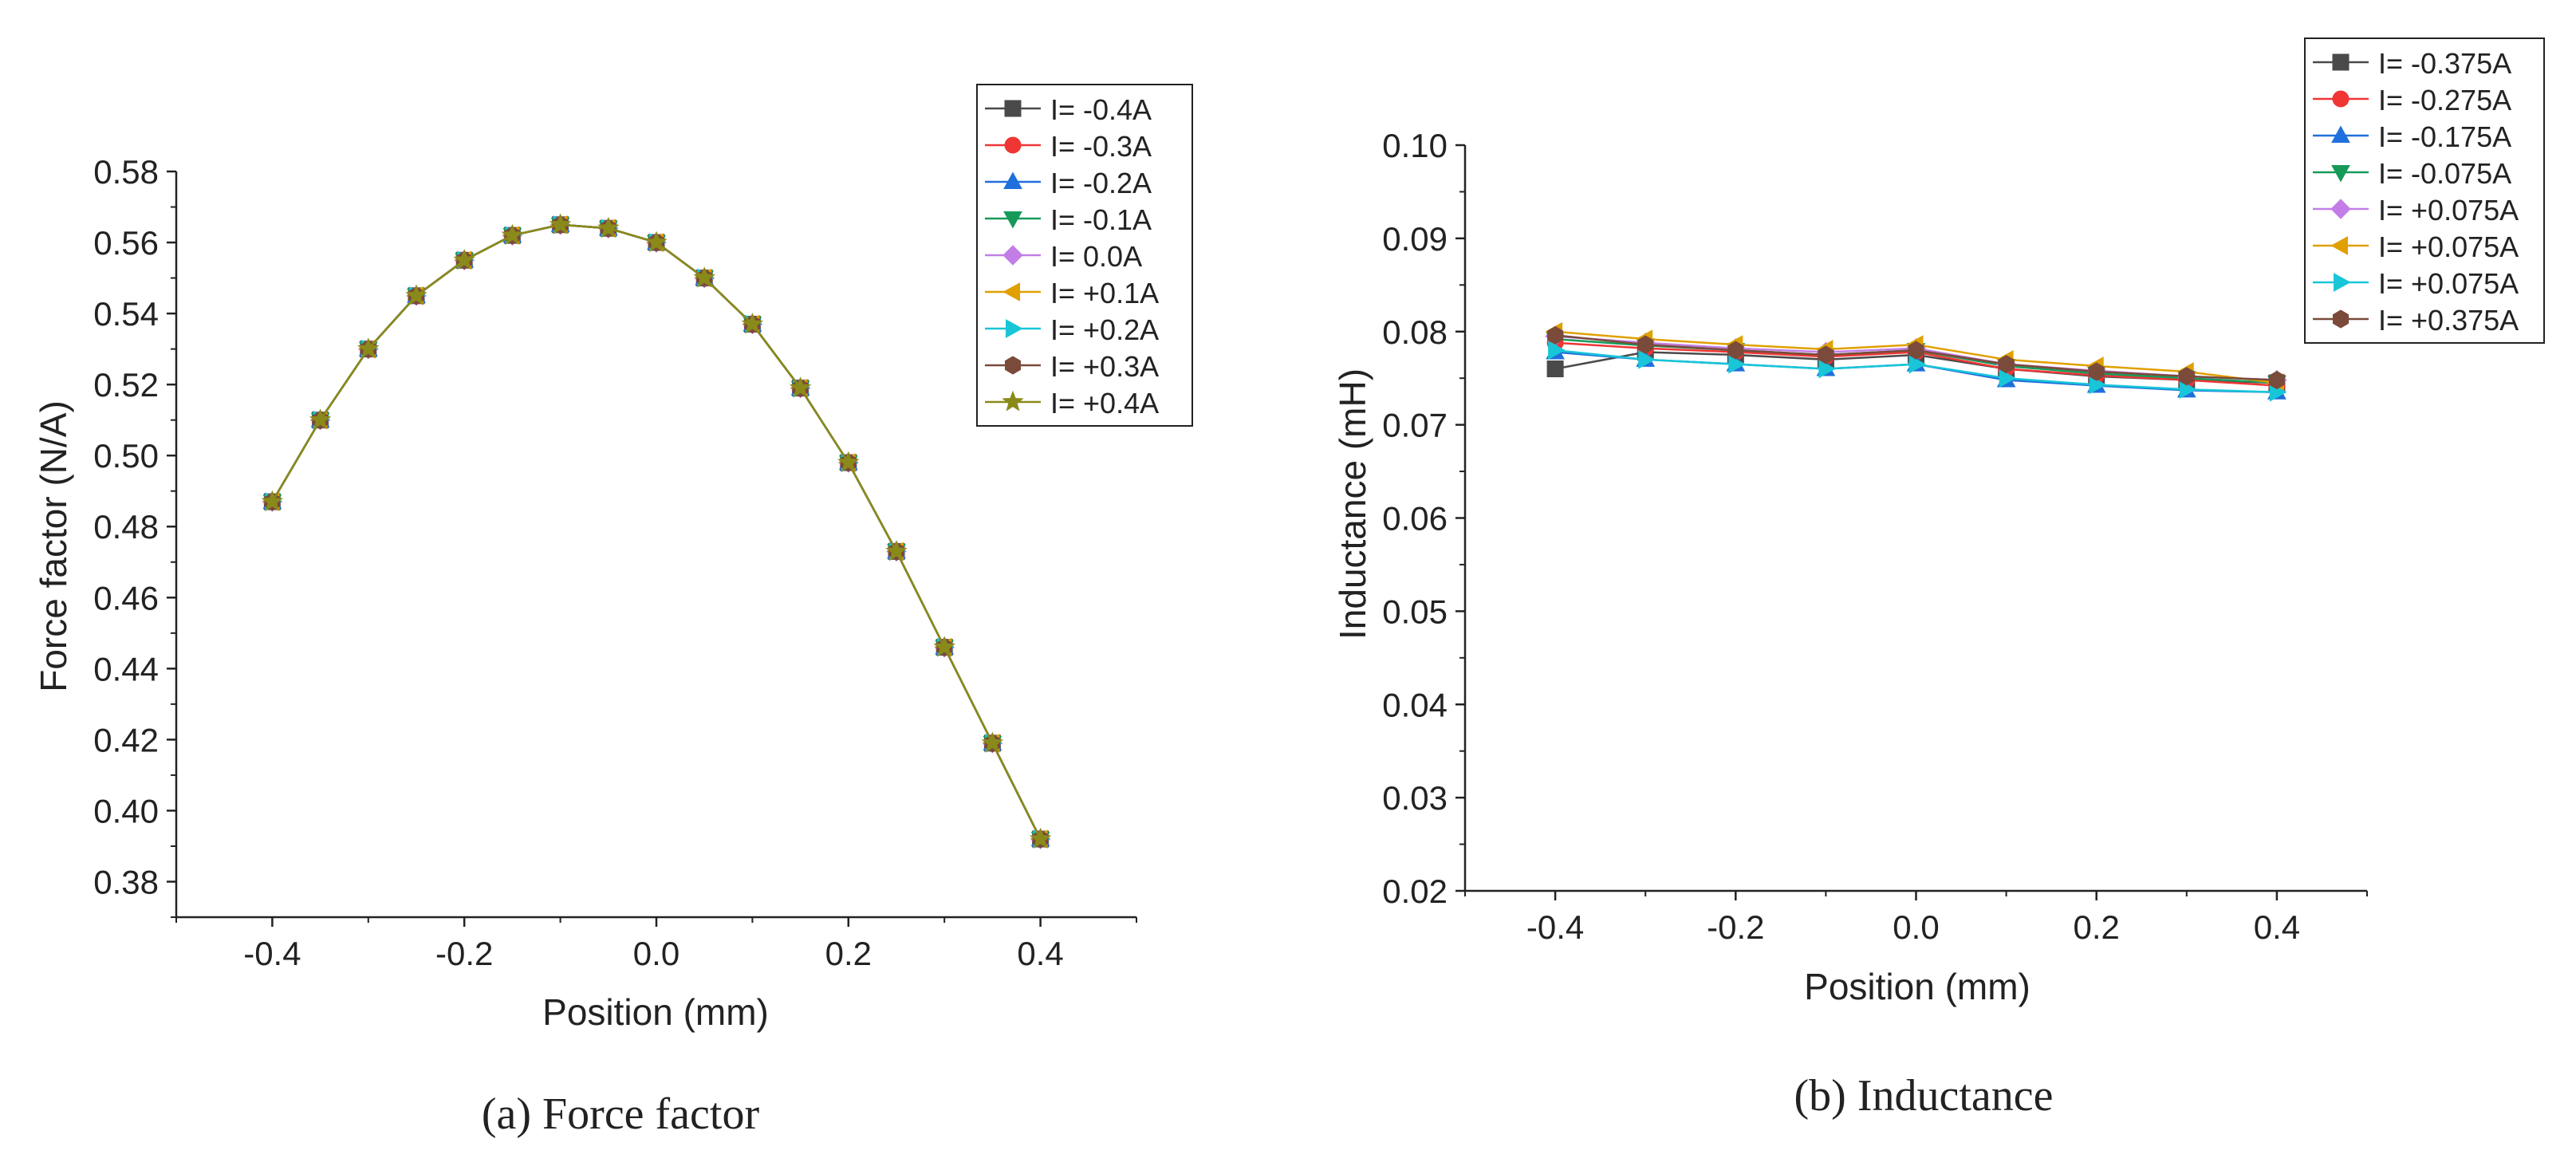  I want to click on legend-label: I= -0.4A, so click(1101, 109).